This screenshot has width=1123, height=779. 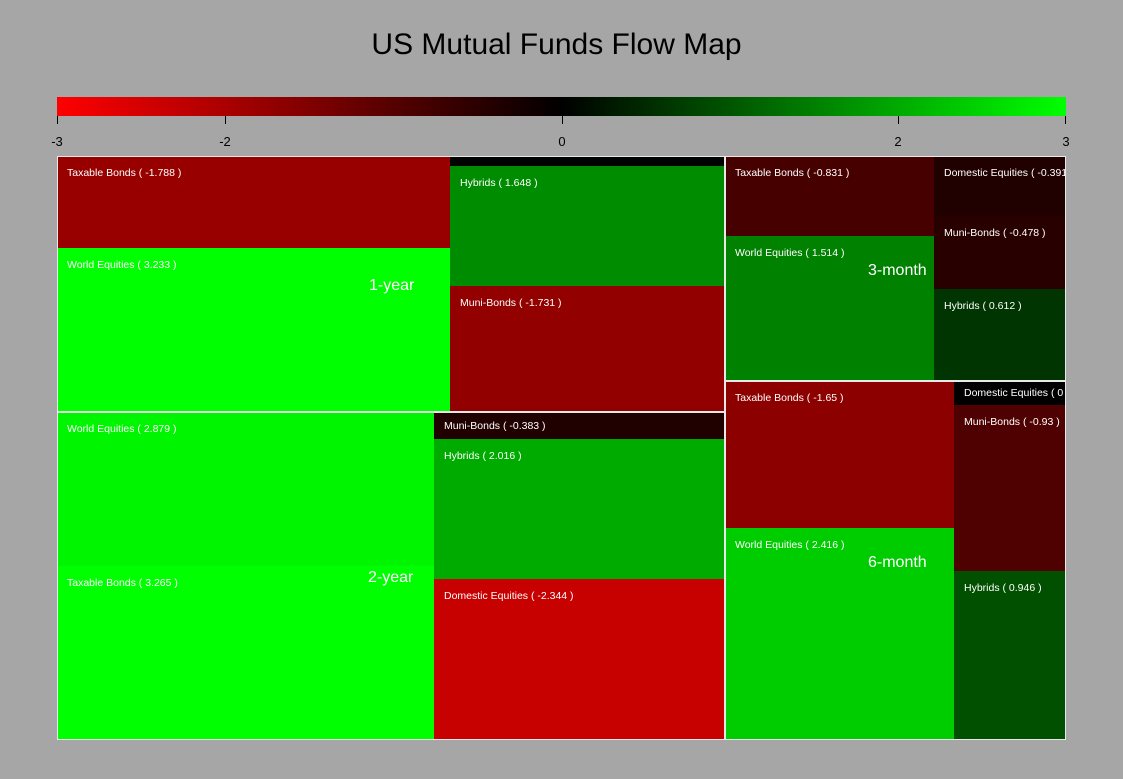 What do you see at coordinates (509, 596) in the screenshot?
I see `cell-label: Domestic Equities ( -2.344 )` at bounding box center [509, 596].